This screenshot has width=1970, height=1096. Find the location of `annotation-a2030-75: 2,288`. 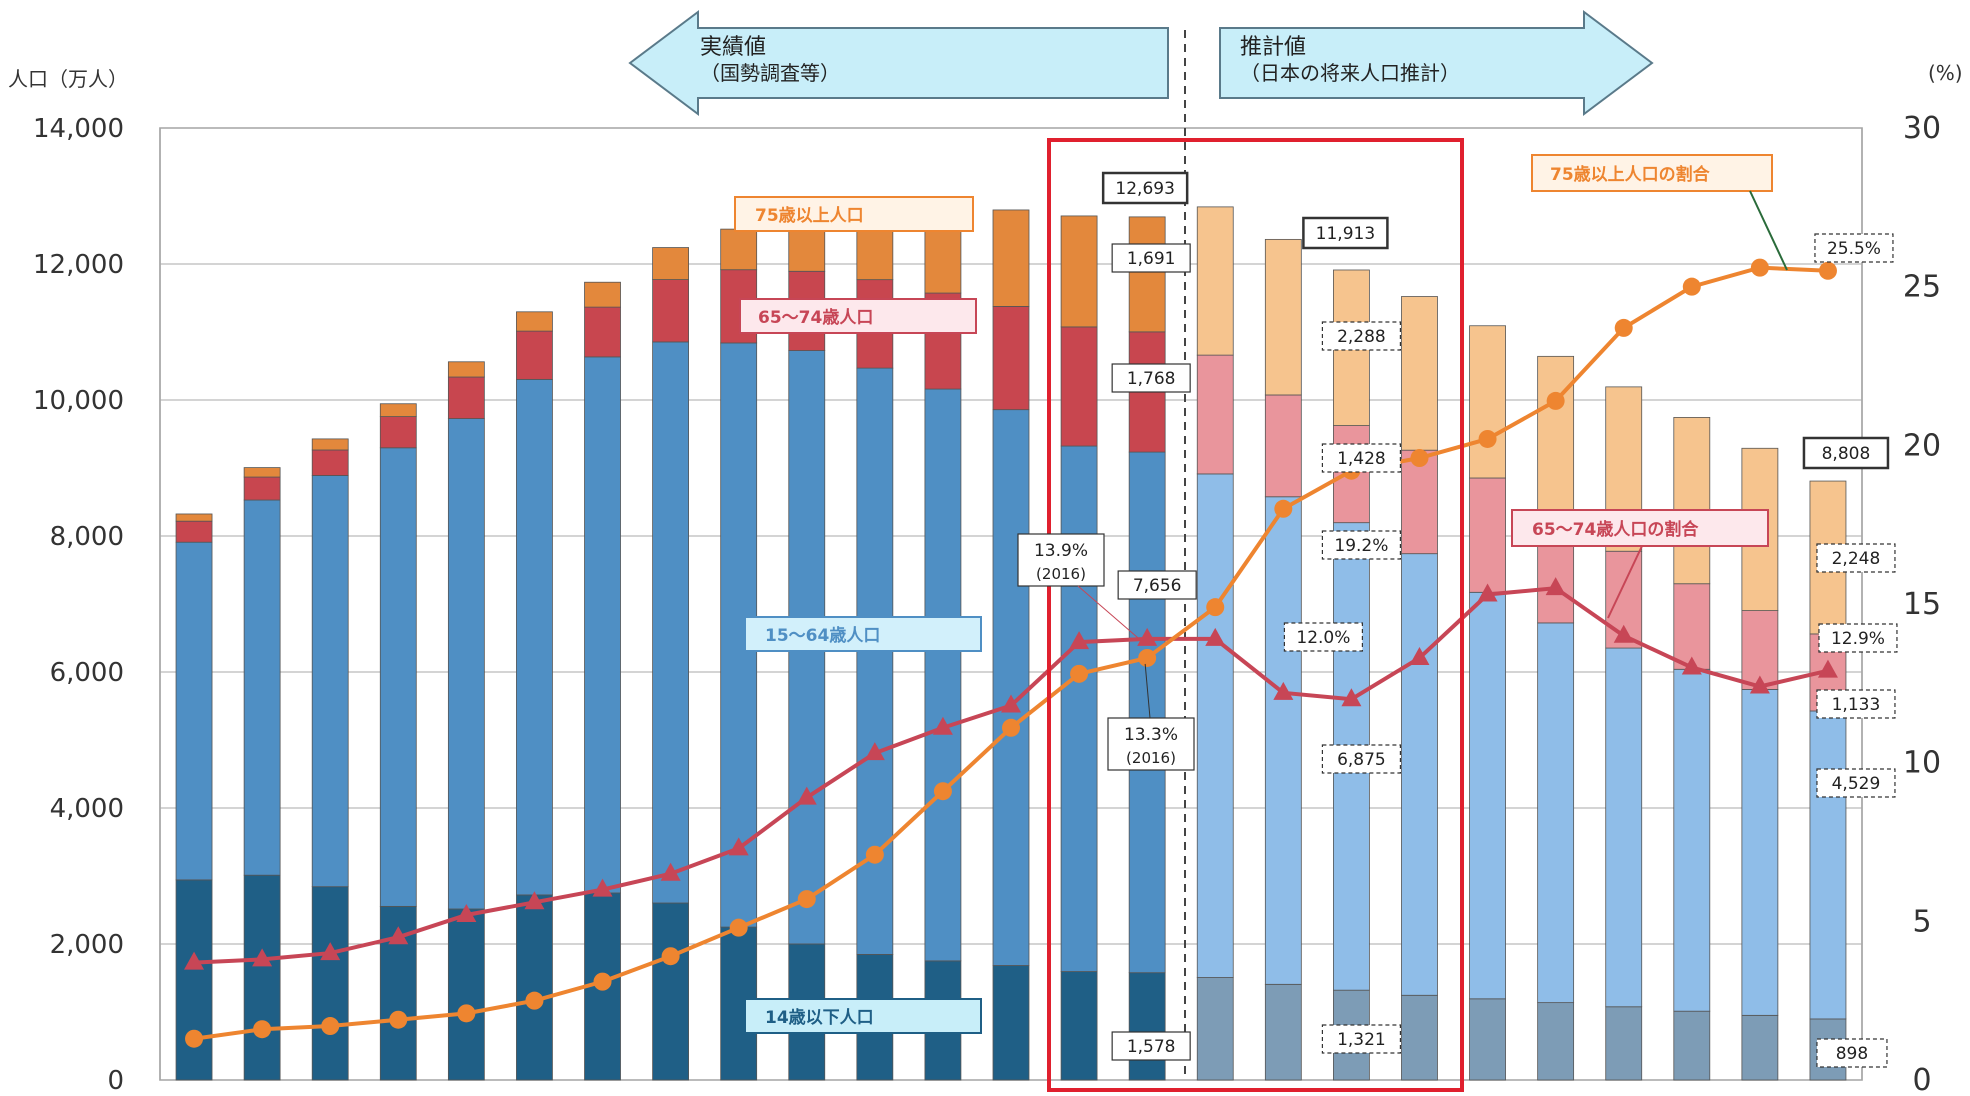

annotation-a2030-75: 2,288 is located at coordinates (1361, 336).